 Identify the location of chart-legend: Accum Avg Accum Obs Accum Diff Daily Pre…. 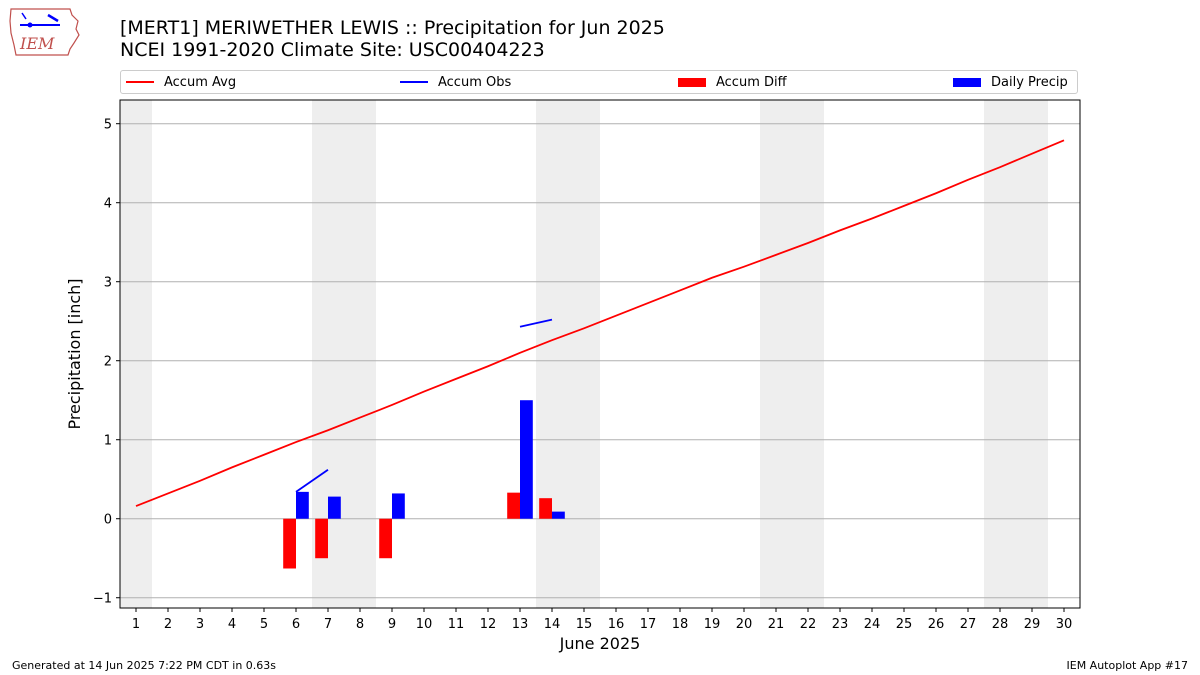
(599, 82).